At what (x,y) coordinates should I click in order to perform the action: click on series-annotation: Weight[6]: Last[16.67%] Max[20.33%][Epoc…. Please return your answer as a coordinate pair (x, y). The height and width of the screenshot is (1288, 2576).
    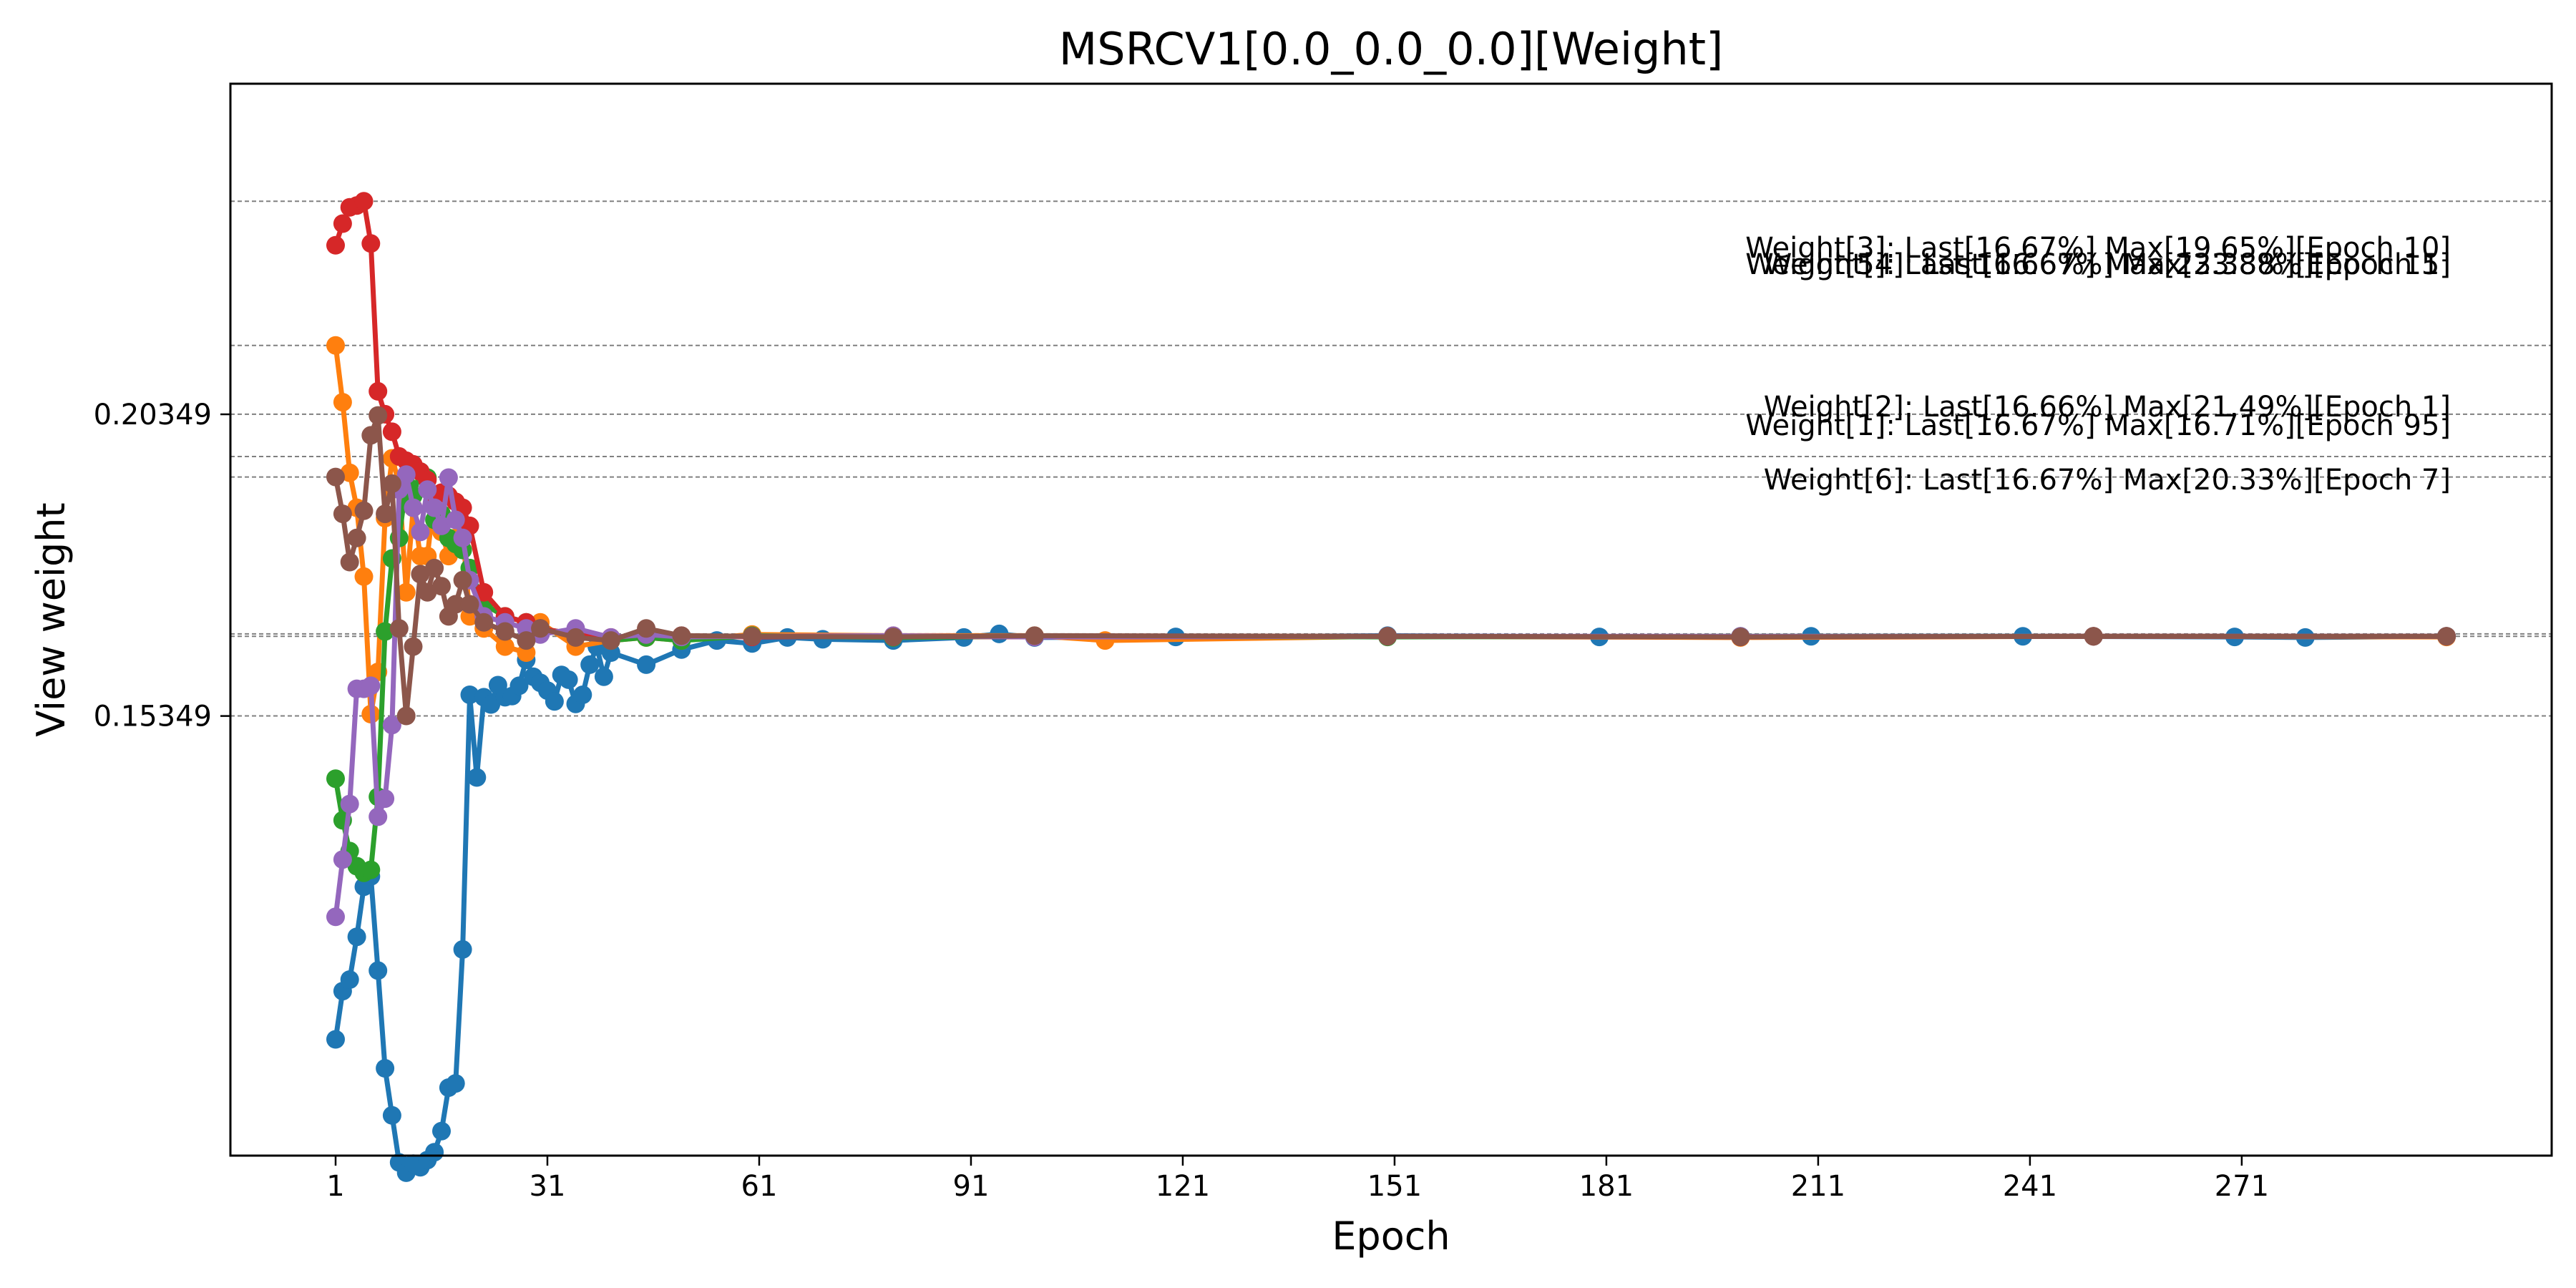
    Looking at the image, I should click on (2107, 480).